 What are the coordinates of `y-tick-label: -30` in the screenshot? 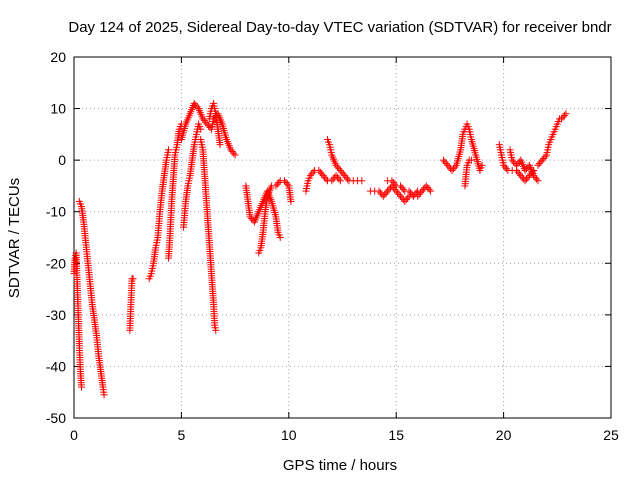 It's located at (56, 315).